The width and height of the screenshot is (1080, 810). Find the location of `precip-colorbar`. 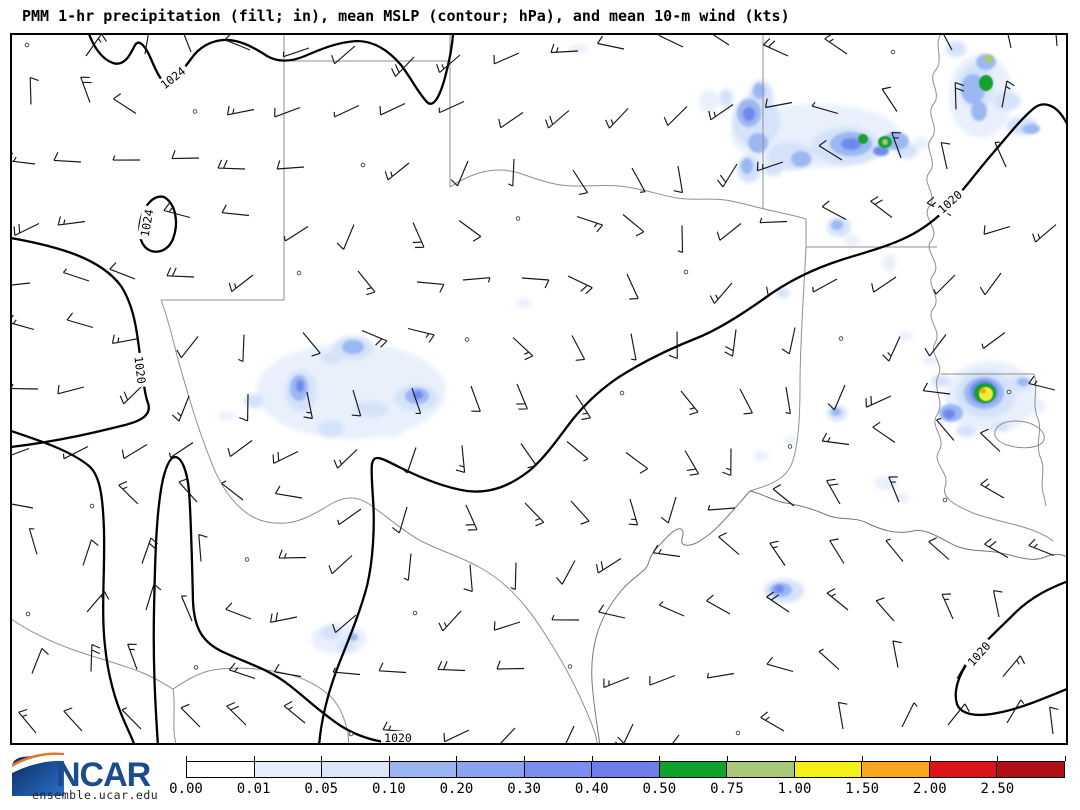

precip-colorbar is located at coordinates (625, 769).